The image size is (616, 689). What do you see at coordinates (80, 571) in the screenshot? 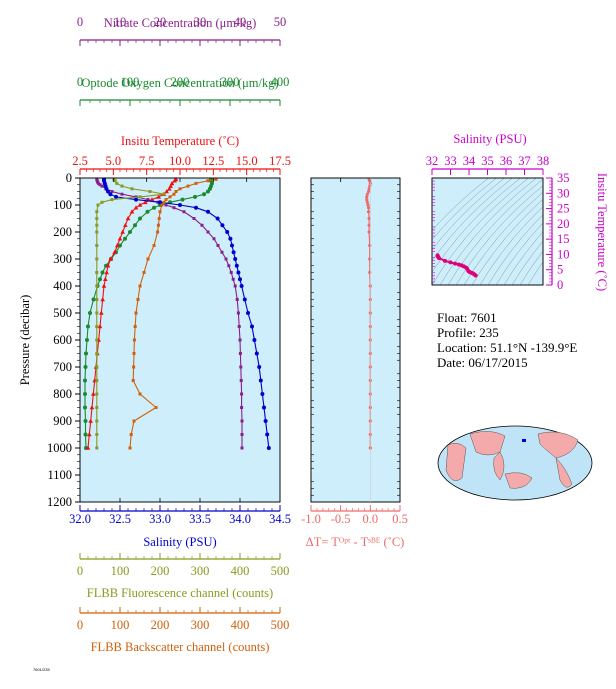
I see `fluorescence-tick-label-0: 0` at bounding box center [80, 571].